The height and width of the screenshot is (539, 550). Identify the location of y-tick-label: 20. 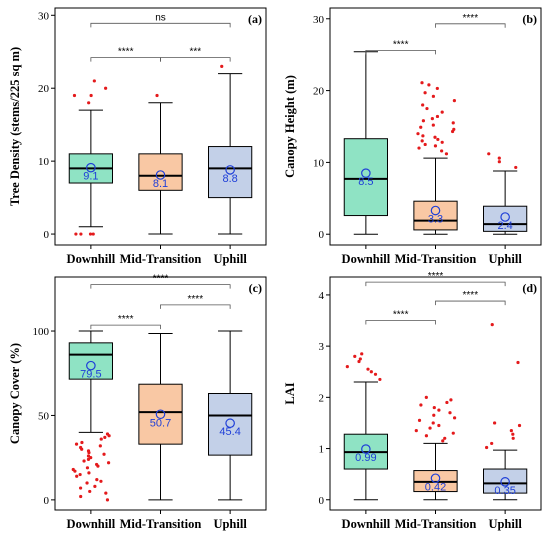
(44, 89).